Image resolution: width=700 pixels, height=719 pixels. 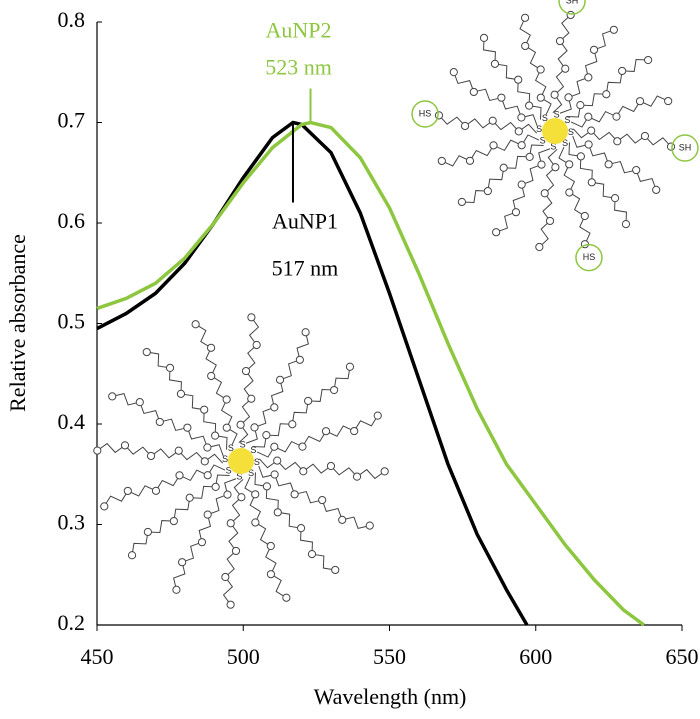 I want to click on x-tick-label: 650, so click(x=682, y=656).